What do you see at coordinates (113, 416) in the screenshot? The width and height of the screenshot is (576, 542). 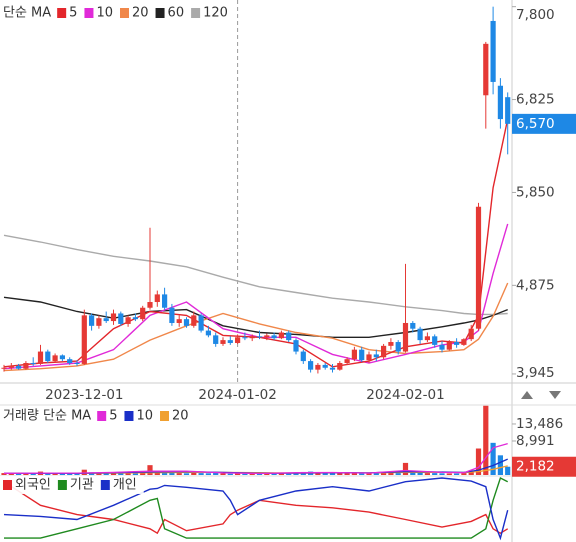 I see `legend-label: 5` at bounding box center [113, 416].